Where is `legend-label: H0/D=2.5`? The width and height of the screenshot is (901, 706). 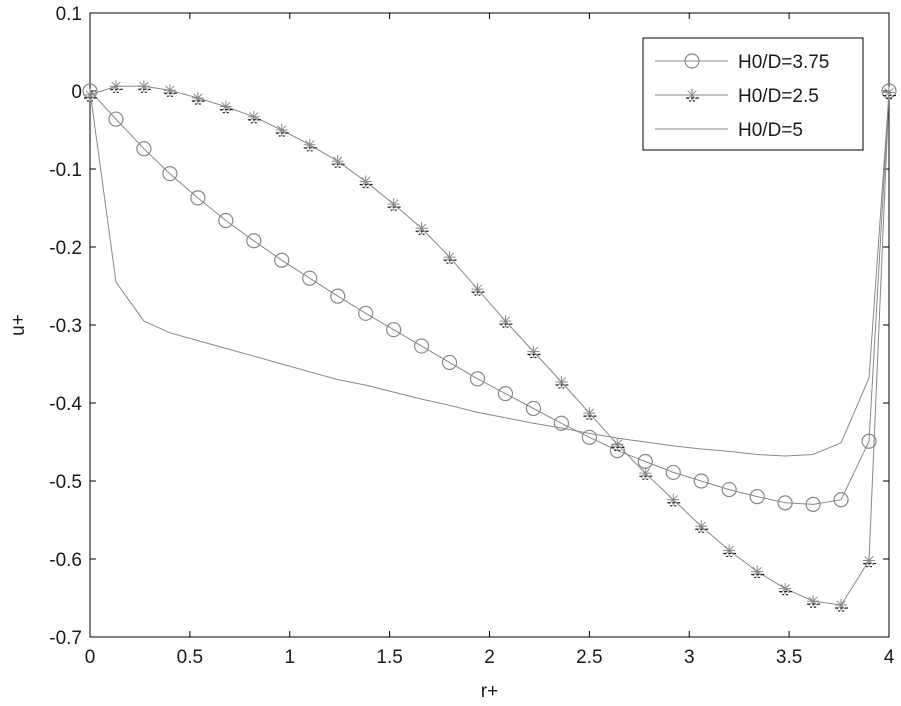
legend-label: H0/D=2.5 is located at coordinates (778, 96).